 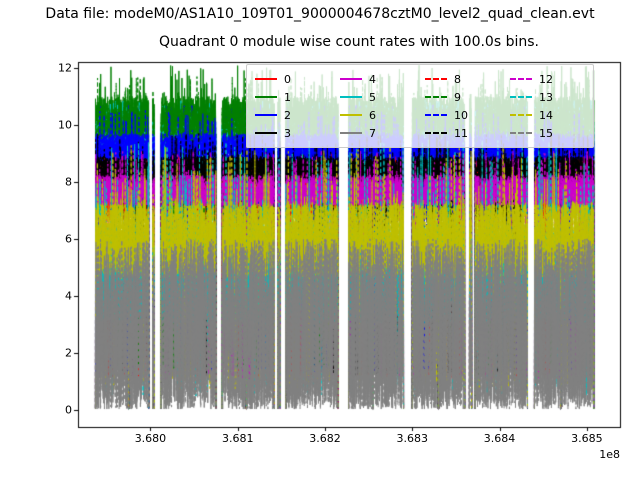 I want to click on legend-entry-10: 10, so click(x=462, y=115).